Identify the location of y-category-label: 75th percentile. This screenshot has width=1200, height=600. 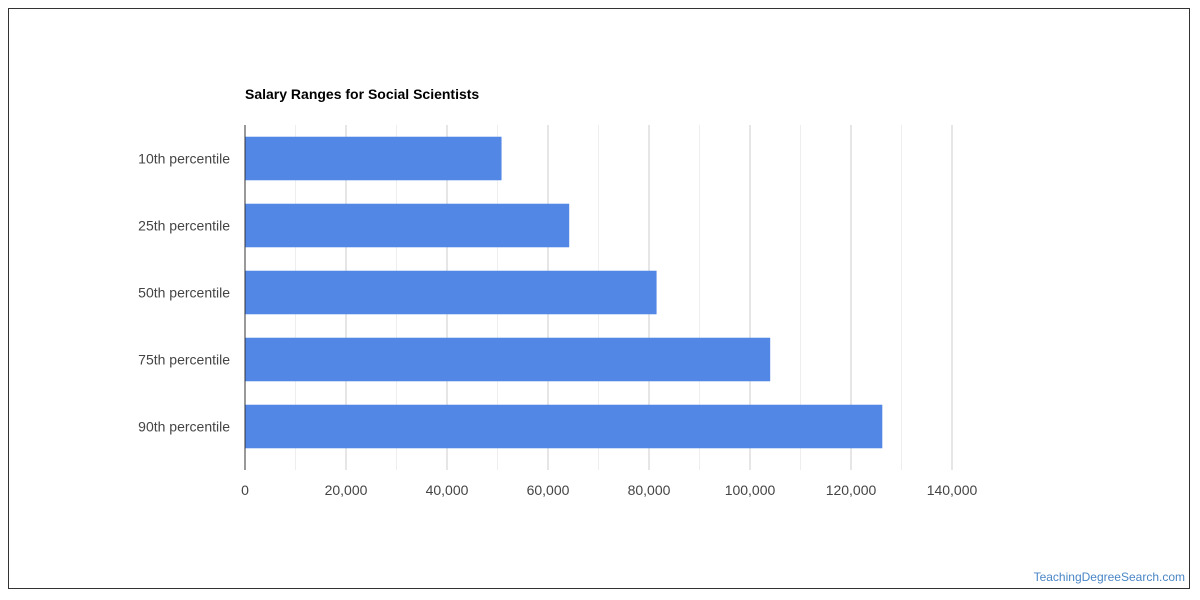
(184, 360).